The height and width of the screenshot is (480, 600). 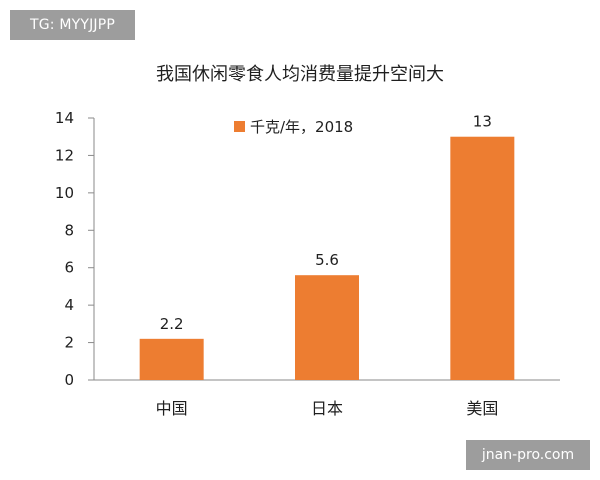 I want to click on y-tick-label: 12, so click(x=64, y=155).